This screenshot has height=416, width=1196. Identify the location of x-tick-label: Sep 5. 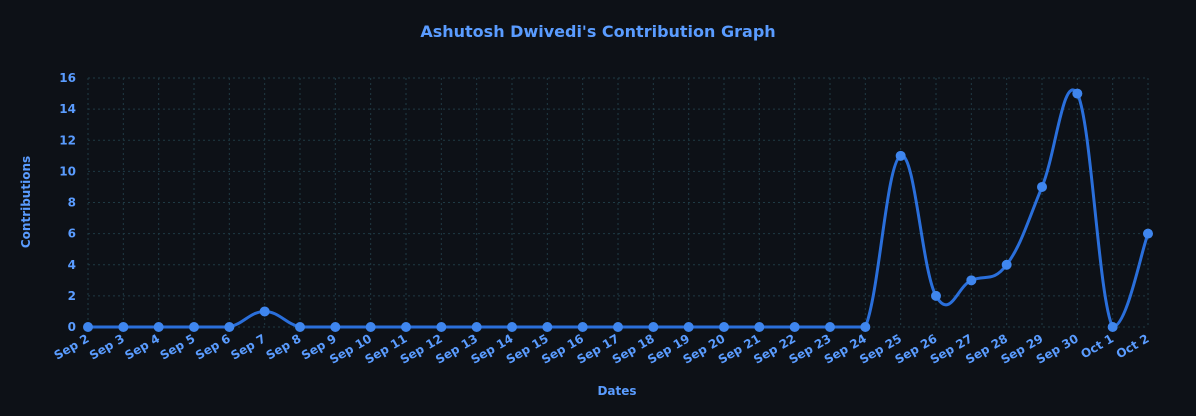
(178, 346).